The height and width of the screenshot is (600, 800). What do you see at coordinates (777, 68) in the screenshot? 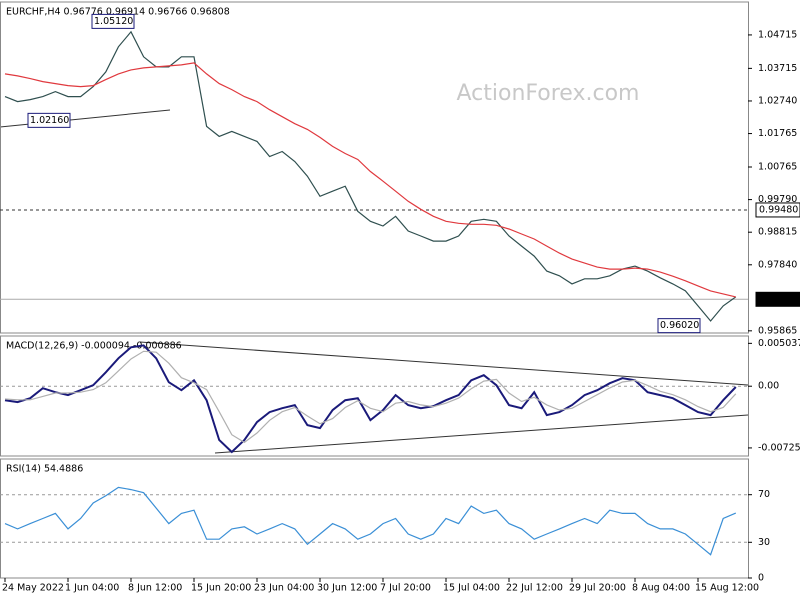
I see `y-tick-label: 1.03715` at bounding box center [777, 68].